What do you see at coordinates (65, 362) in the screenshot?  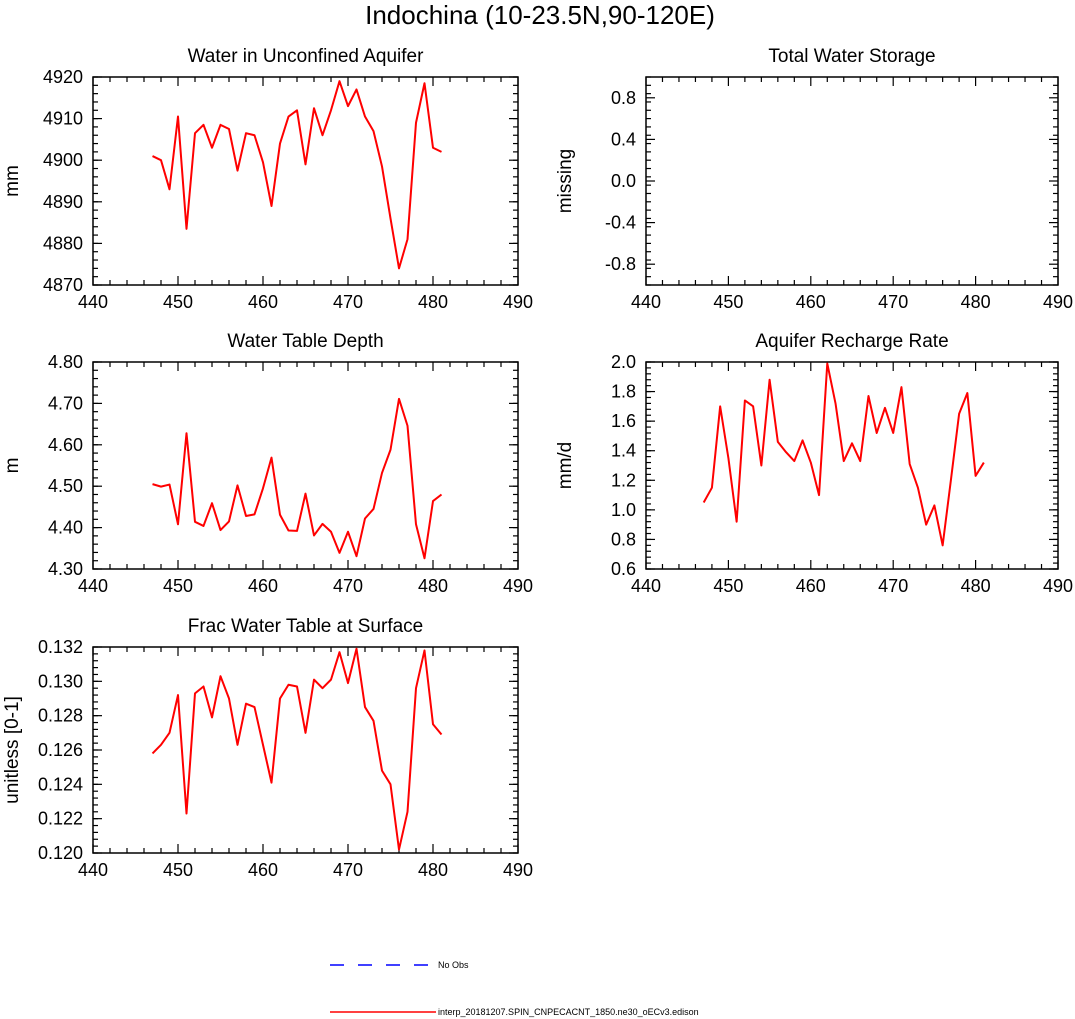 I see `y-tick-label: 4.80` at bounding box center [65, 362].